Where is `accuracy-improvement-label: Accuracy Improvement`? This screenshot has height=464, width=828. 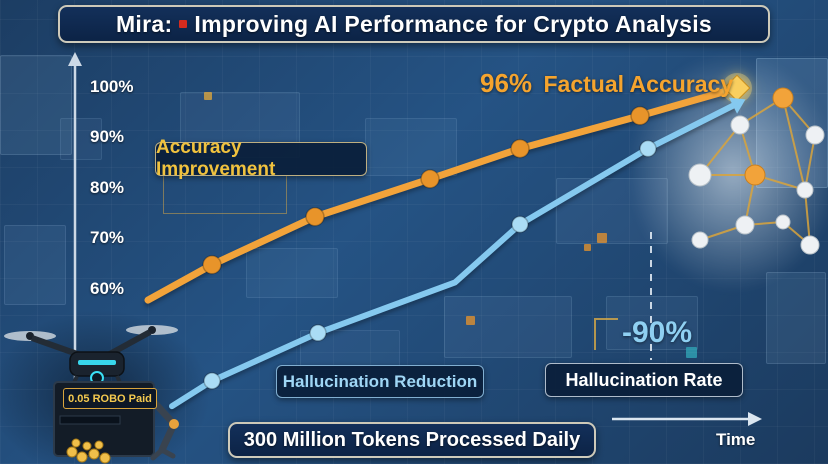 accuracy-improvement-label: Accuracy Improvement is located at coordinates (261, 158).